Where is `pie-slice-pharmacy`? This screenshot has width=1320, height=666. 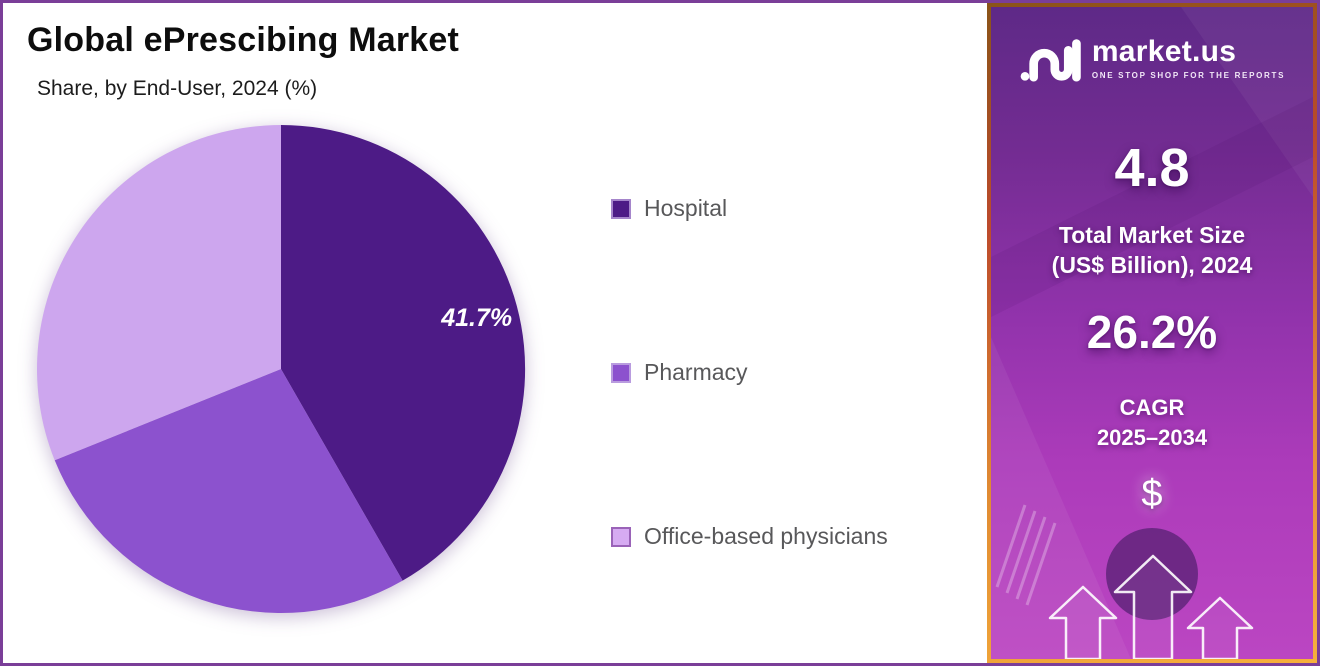 pie-slice-pharmacy is located at coordinates (228, 491).